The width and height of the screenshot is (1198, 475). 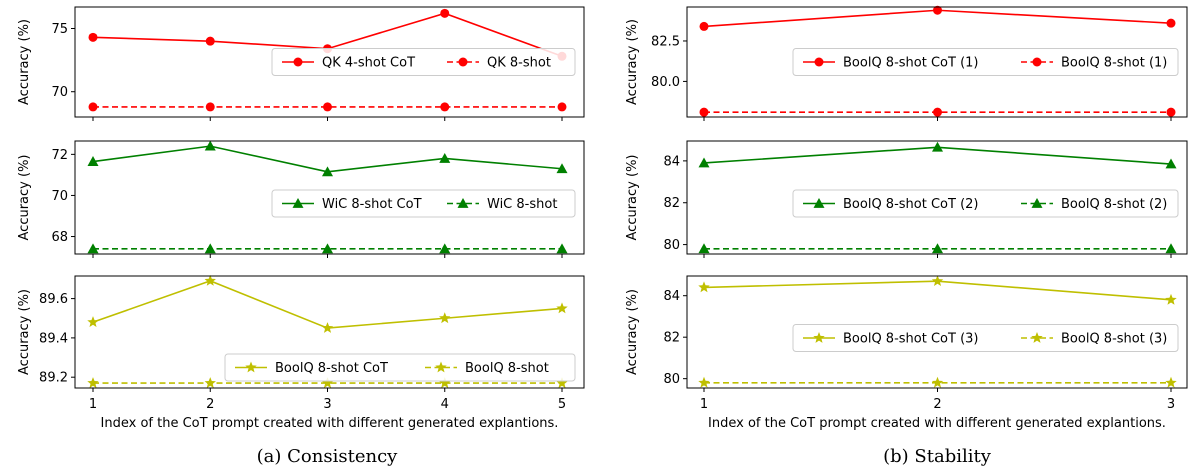 I want to click on legend: QK 4-shot CoT QK 8-shot, so click(x=423, y=62).